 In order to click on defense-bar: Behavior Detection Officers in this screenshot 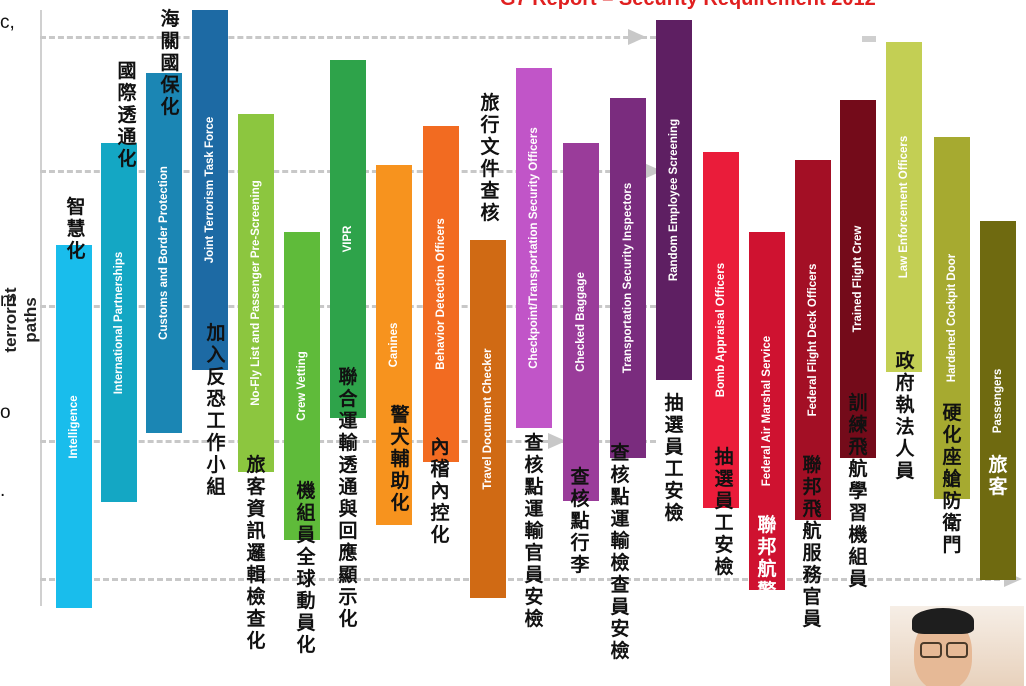, I will do `click(441, 294)`.